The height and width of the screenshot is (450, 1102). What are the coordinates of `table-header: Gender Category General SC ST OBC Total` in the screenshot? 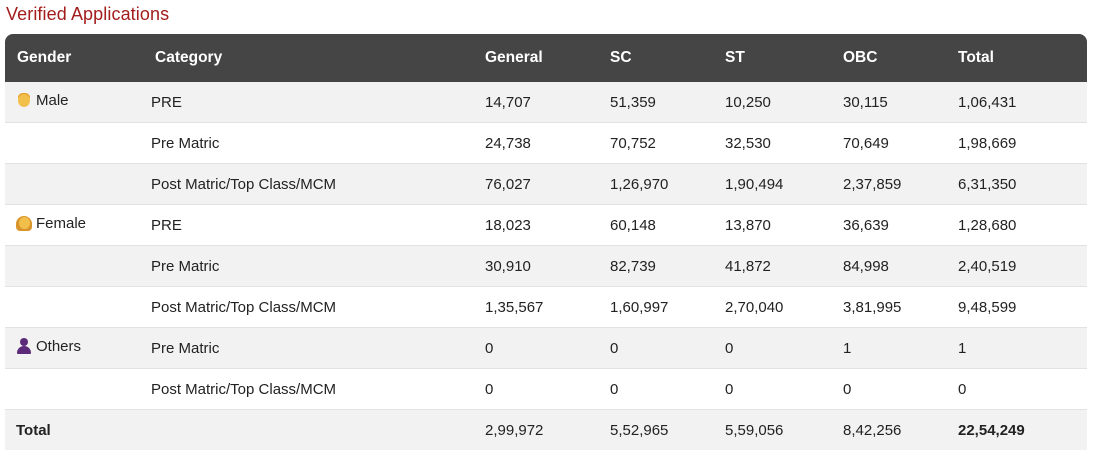 It's located at (546, 58).